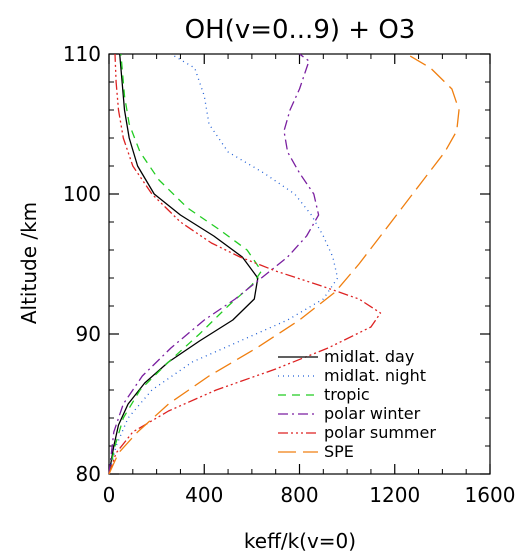 Image resolution: width=517 pixels, height=554 pixels. I want to click on legend-label-0: midlat. day, so click(369, 356).